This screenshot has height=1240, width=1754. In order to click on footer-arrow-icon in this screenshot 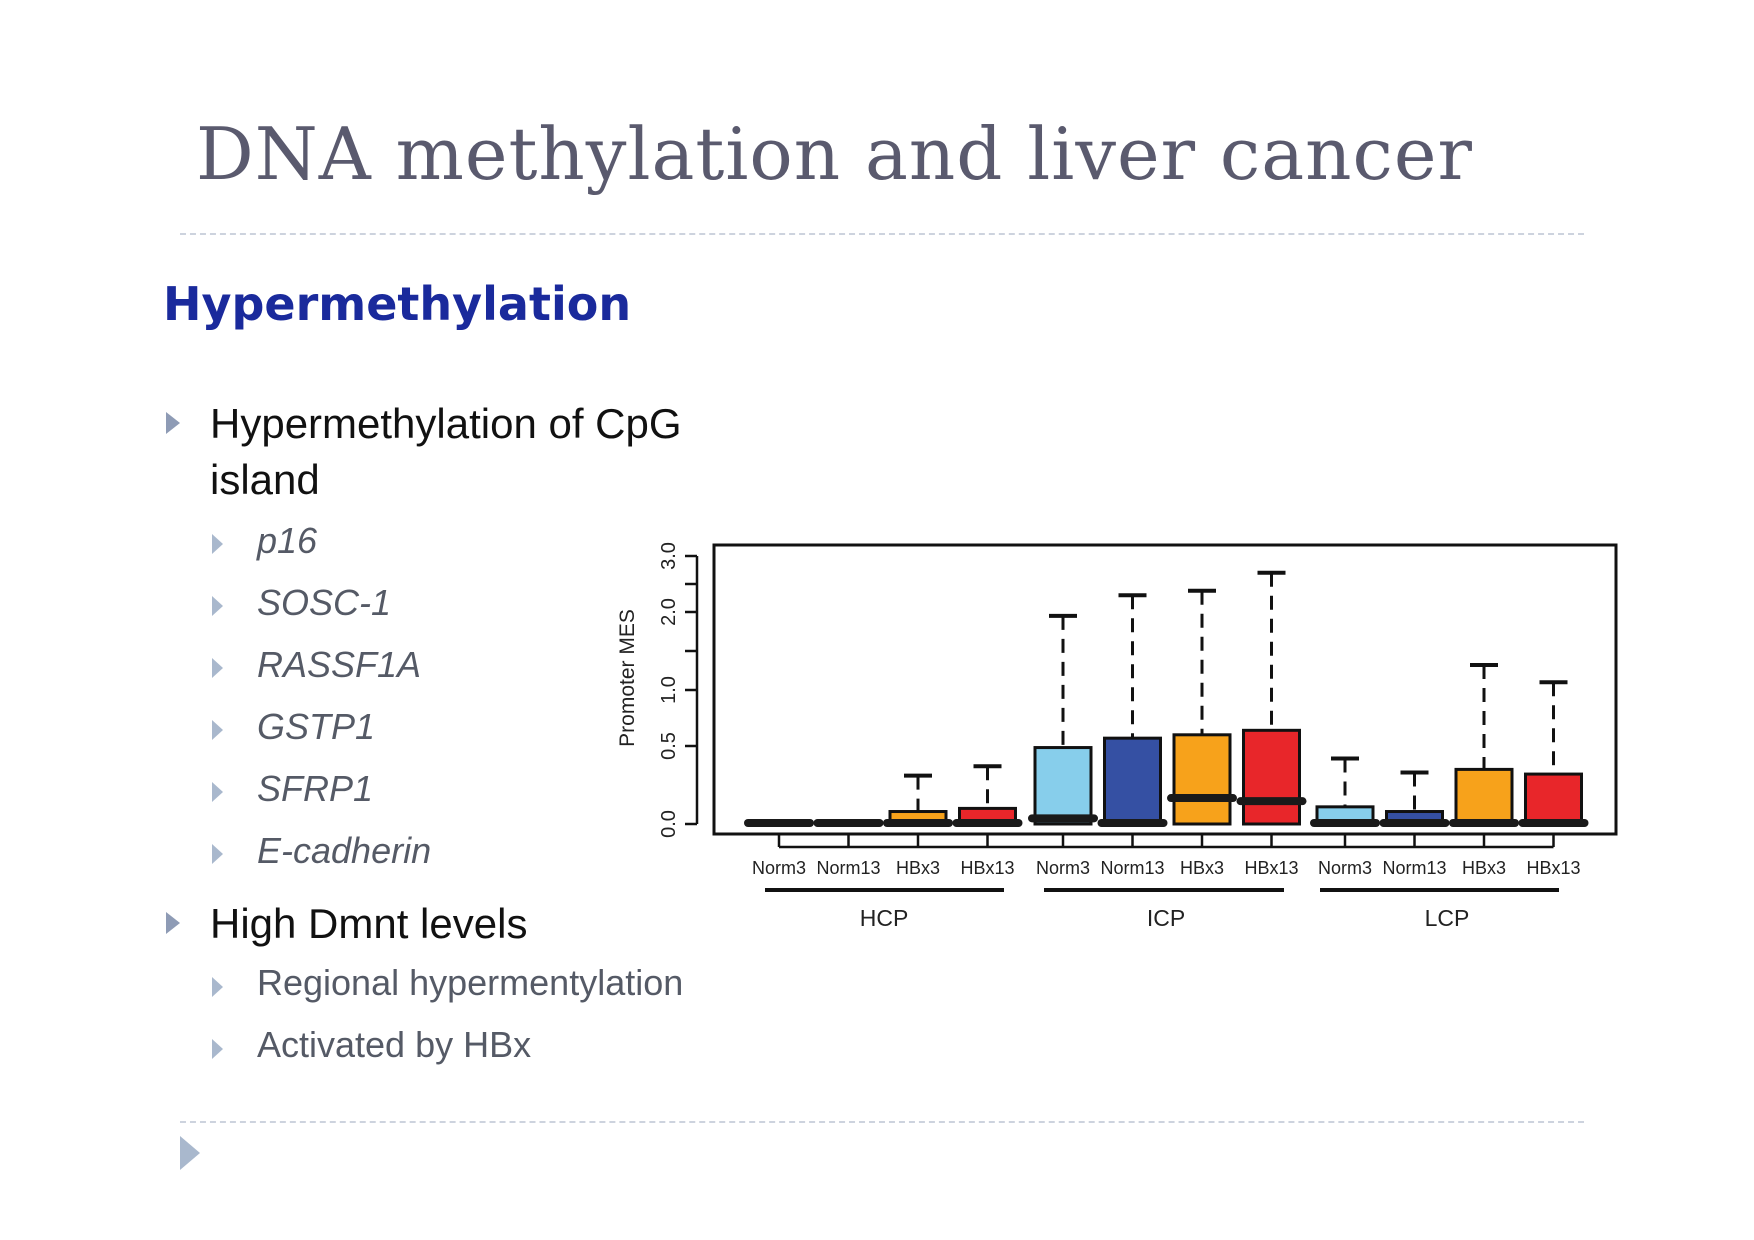, I will do `click(190, 1153)`.